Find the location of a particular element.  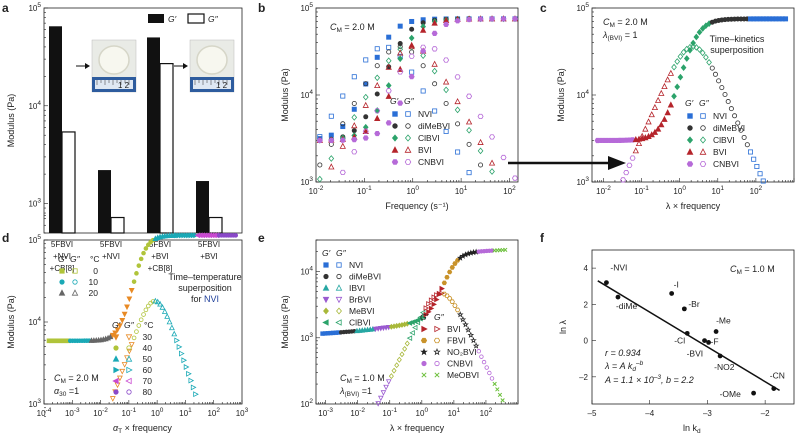

panel-d-xtick-label-base: 10 is located at coordinates (126, 413).